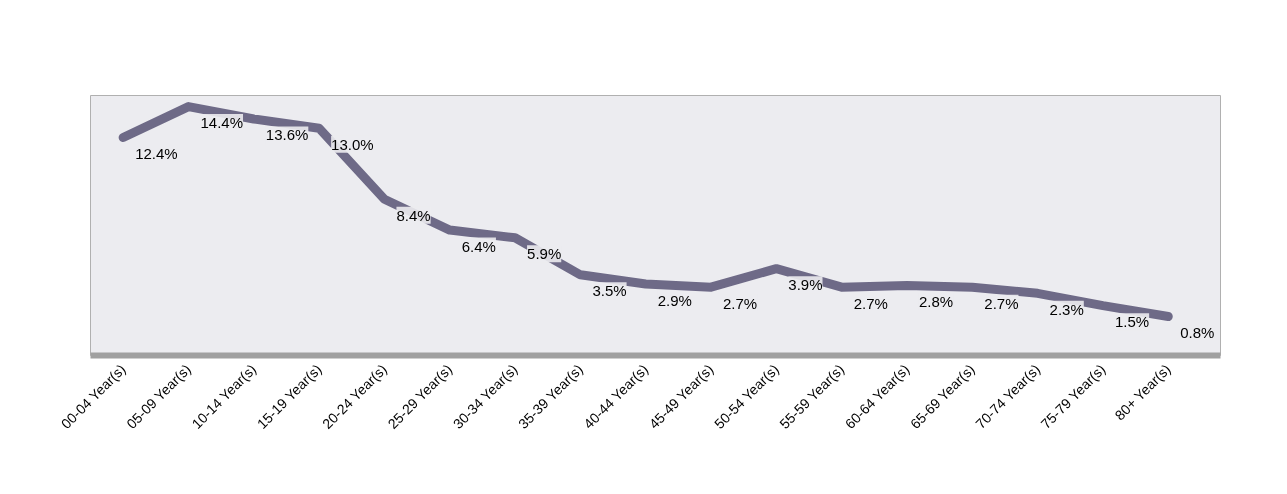  What do you see at coordinates (1132, 322) in the screenshot?
I see `data-label: 1.5%` at bounding box center [1132, 322].